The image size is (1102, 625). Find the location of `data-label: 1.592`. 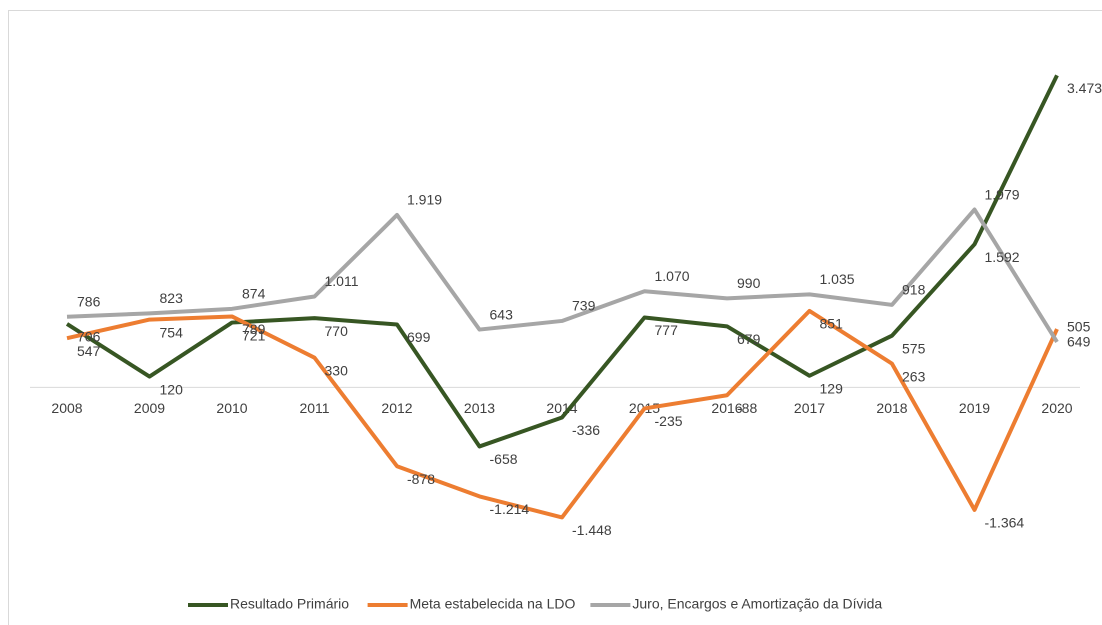

data-label: 1.592 is located at coordinates (1002, 257).